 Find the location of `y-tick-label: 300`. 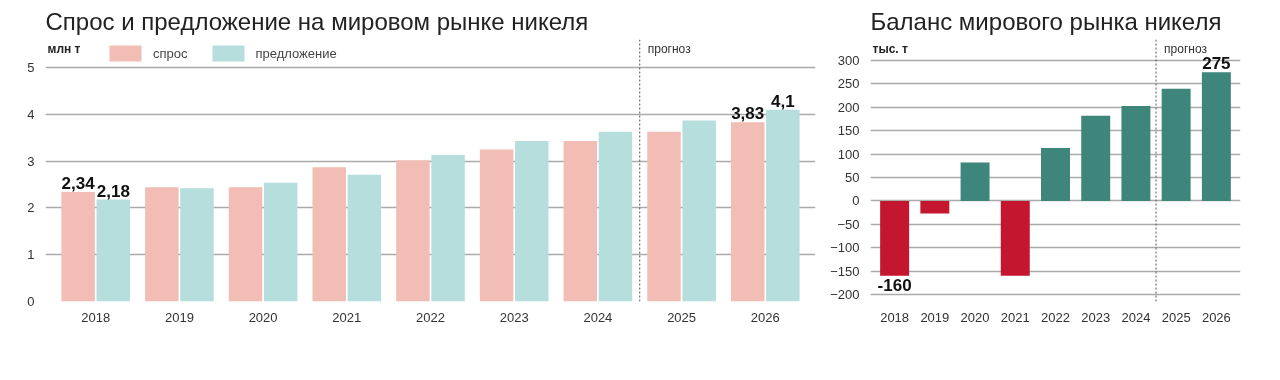

y-tick-label: 300 is located at coordinates (848, 61).